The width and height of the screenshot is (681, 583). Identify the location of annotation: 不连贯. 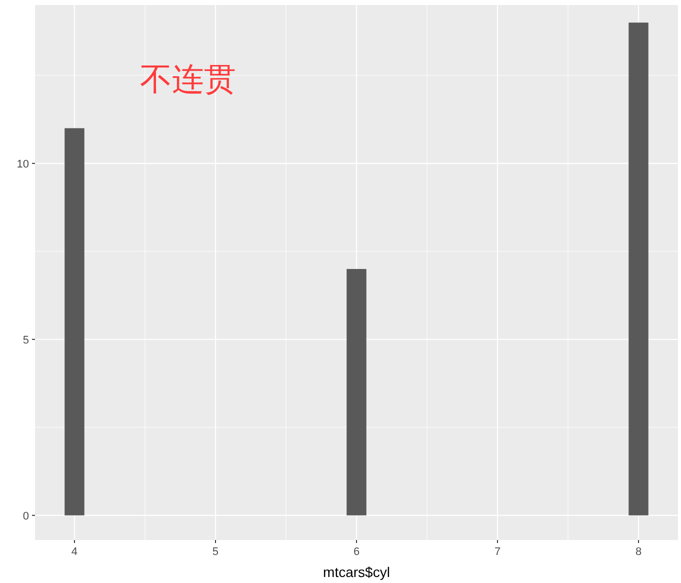
(188, 79).